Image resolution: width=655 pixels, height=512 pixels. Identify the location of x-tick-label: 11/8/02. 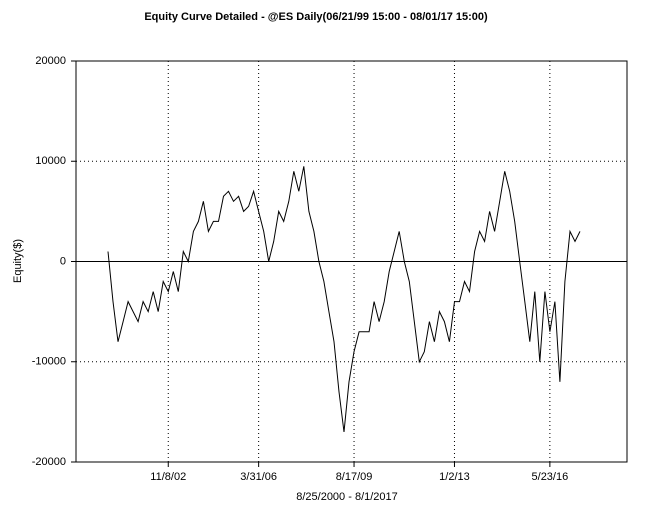
(168, 477).